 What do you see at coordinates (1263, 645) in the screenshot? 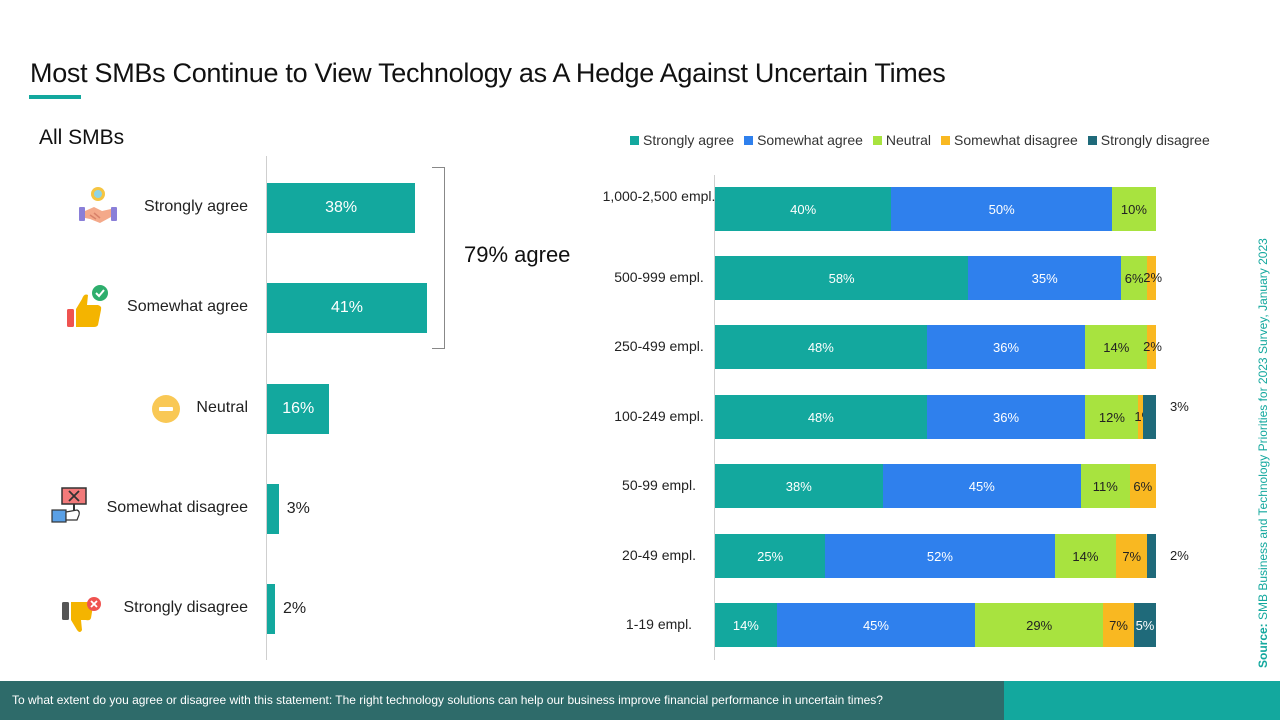
I see `source-label: Source:` at bounding box center [1263, 645].